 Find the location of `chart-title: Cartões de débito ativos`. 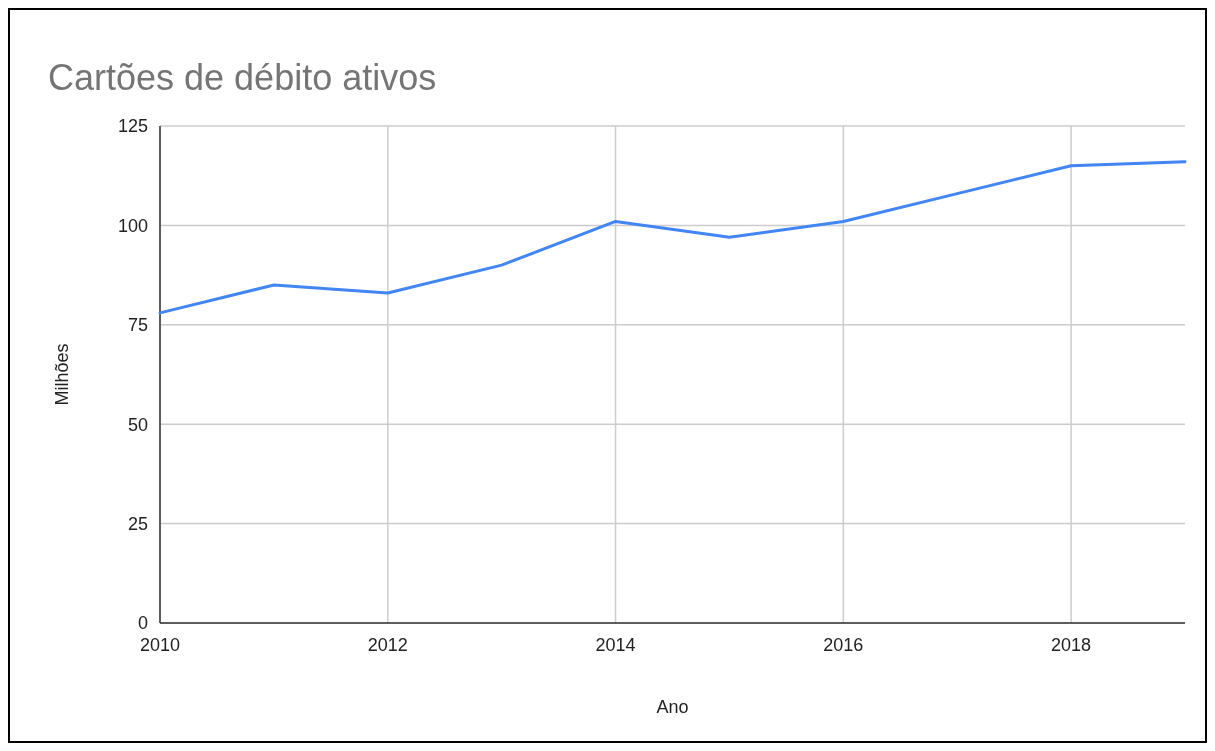

chart-title: Cartões de débito ativos is located at coordinates (242, 77).